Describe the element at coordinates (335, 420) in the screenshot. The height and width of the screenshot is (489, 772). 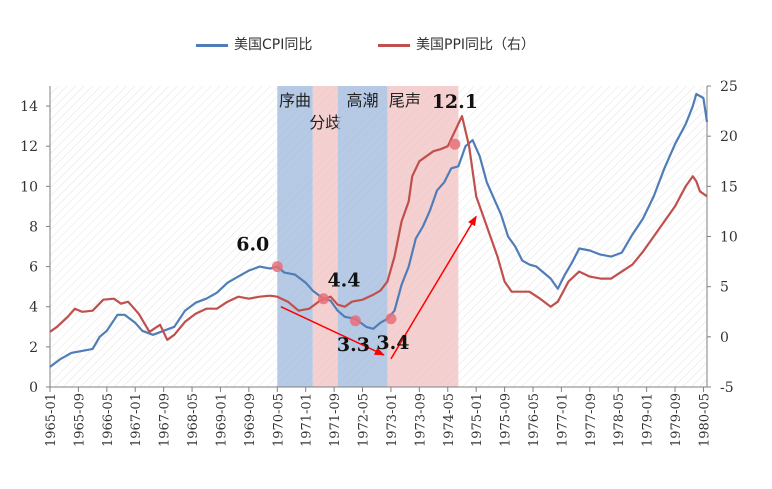
I see `x-tick-label-10: 1971-09` at that location.